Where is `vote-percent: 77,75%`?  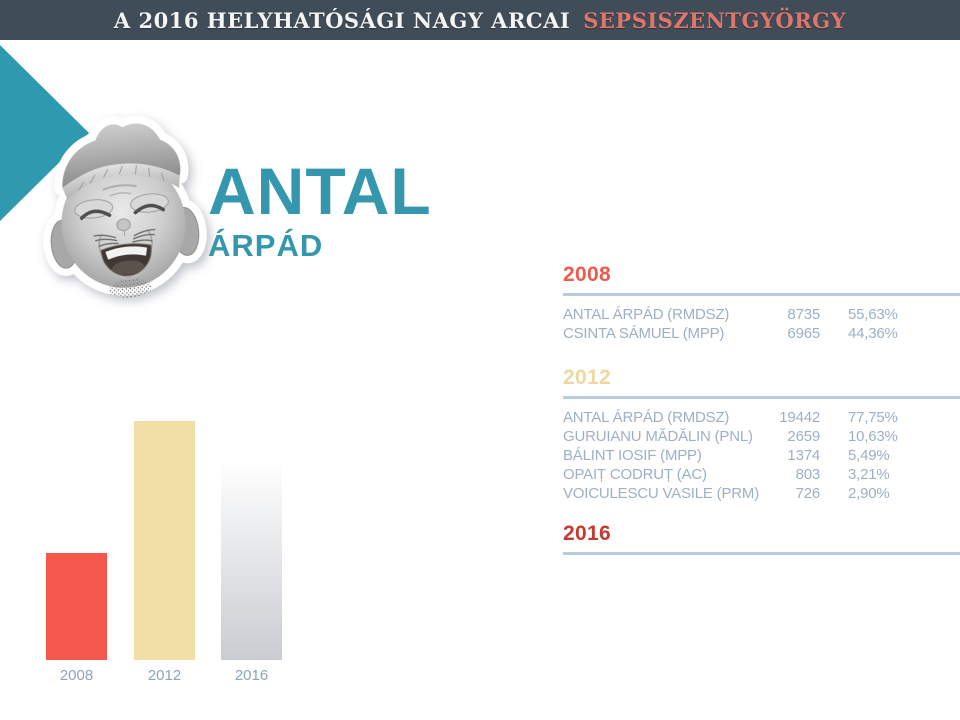 vote-percent: 77,75% is located at coordinates (873, 417).